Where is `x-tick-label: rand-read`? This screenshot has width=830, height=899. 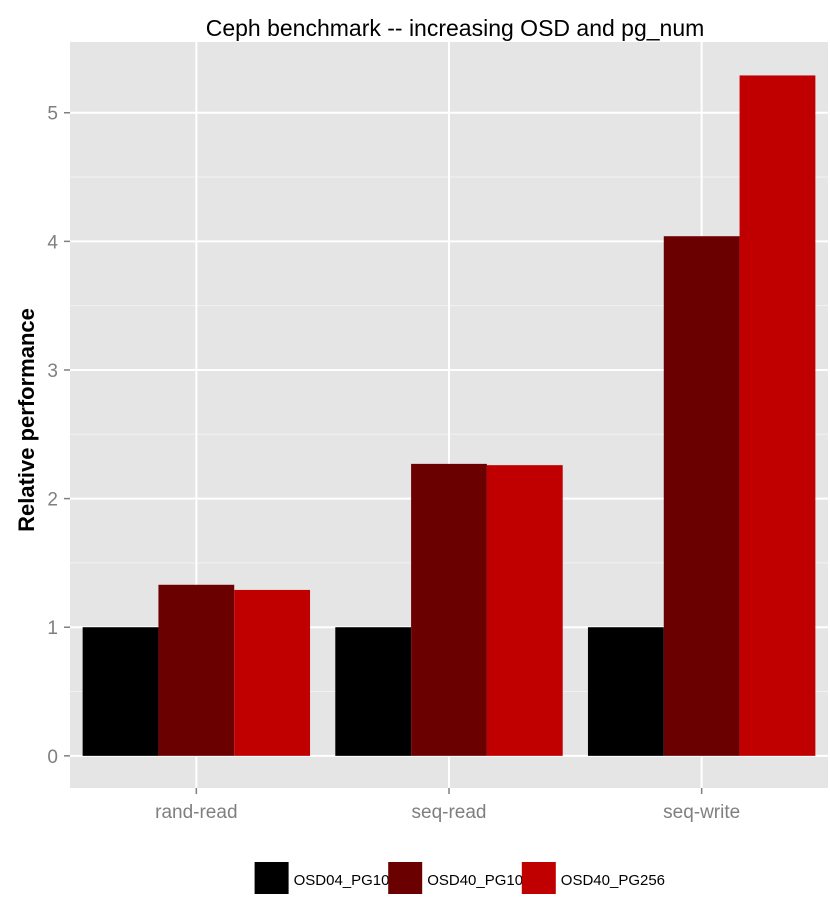
x-tick-label: rand-read is located at coordinates (196, 812).